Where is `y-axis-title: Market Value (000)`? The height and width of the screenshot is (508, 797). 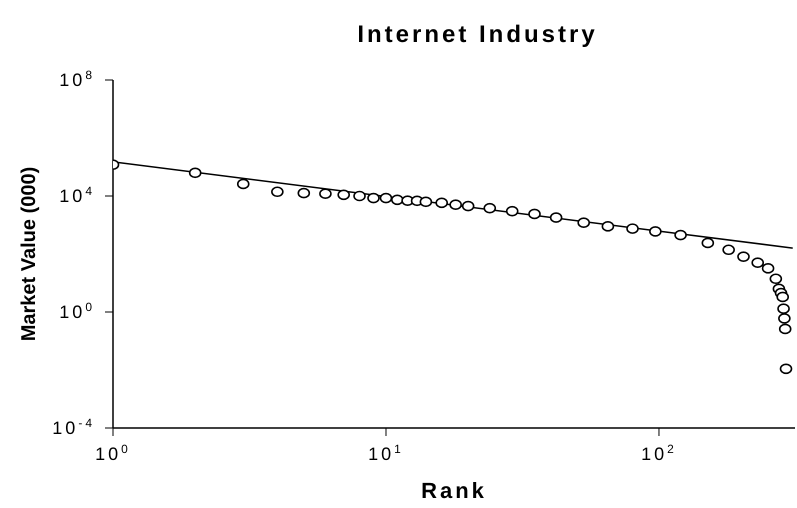 y-axis-title: Market Value (000) is located at coordinates (29, 254).